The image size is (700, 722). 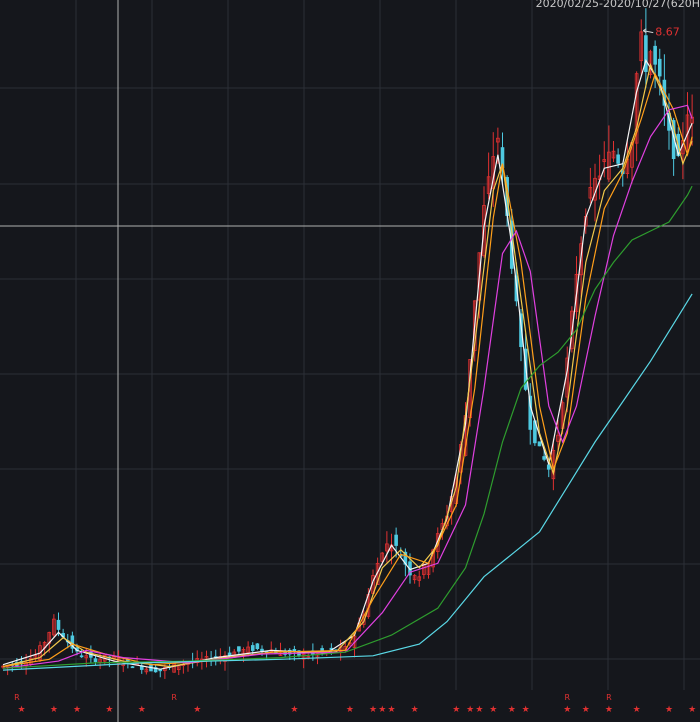 What do you see at coordinates (648, 32) in the screenshot?
I see `max-price-pointer` at bounding box center [648, 32].